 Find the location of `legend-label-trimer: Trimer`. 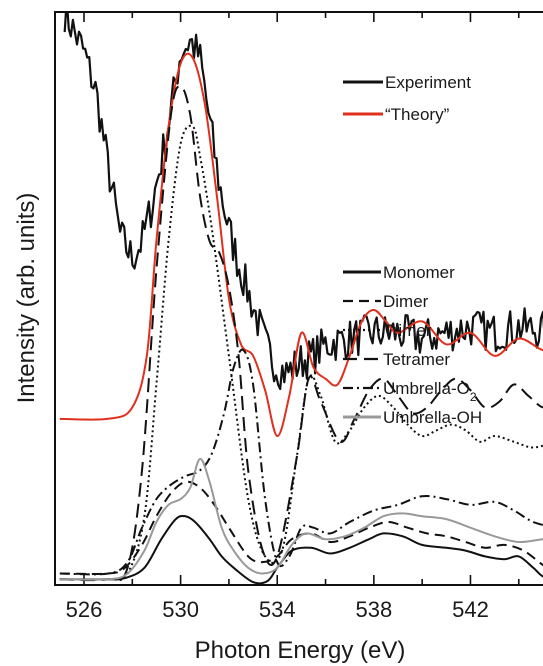

legend-label-trimer: Trimer is located at coordinates (407, 330).